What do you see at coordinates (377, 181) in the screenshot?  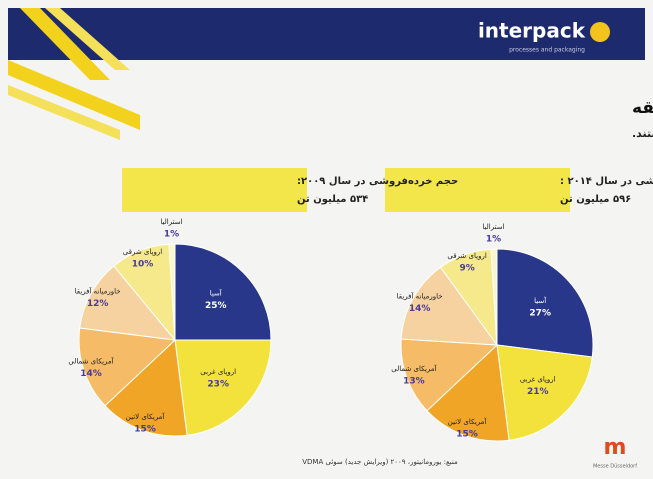 I see `chart-title: حجم خرده‌فروشی در سال ۲۰۰۹:` at bounding box center [377, 181].